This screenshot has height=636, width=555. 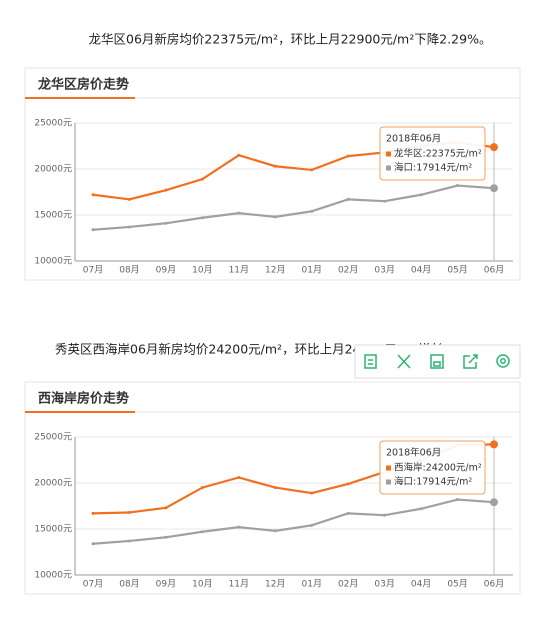 I want to click on icon-data-view, so click(x=370, y=361).